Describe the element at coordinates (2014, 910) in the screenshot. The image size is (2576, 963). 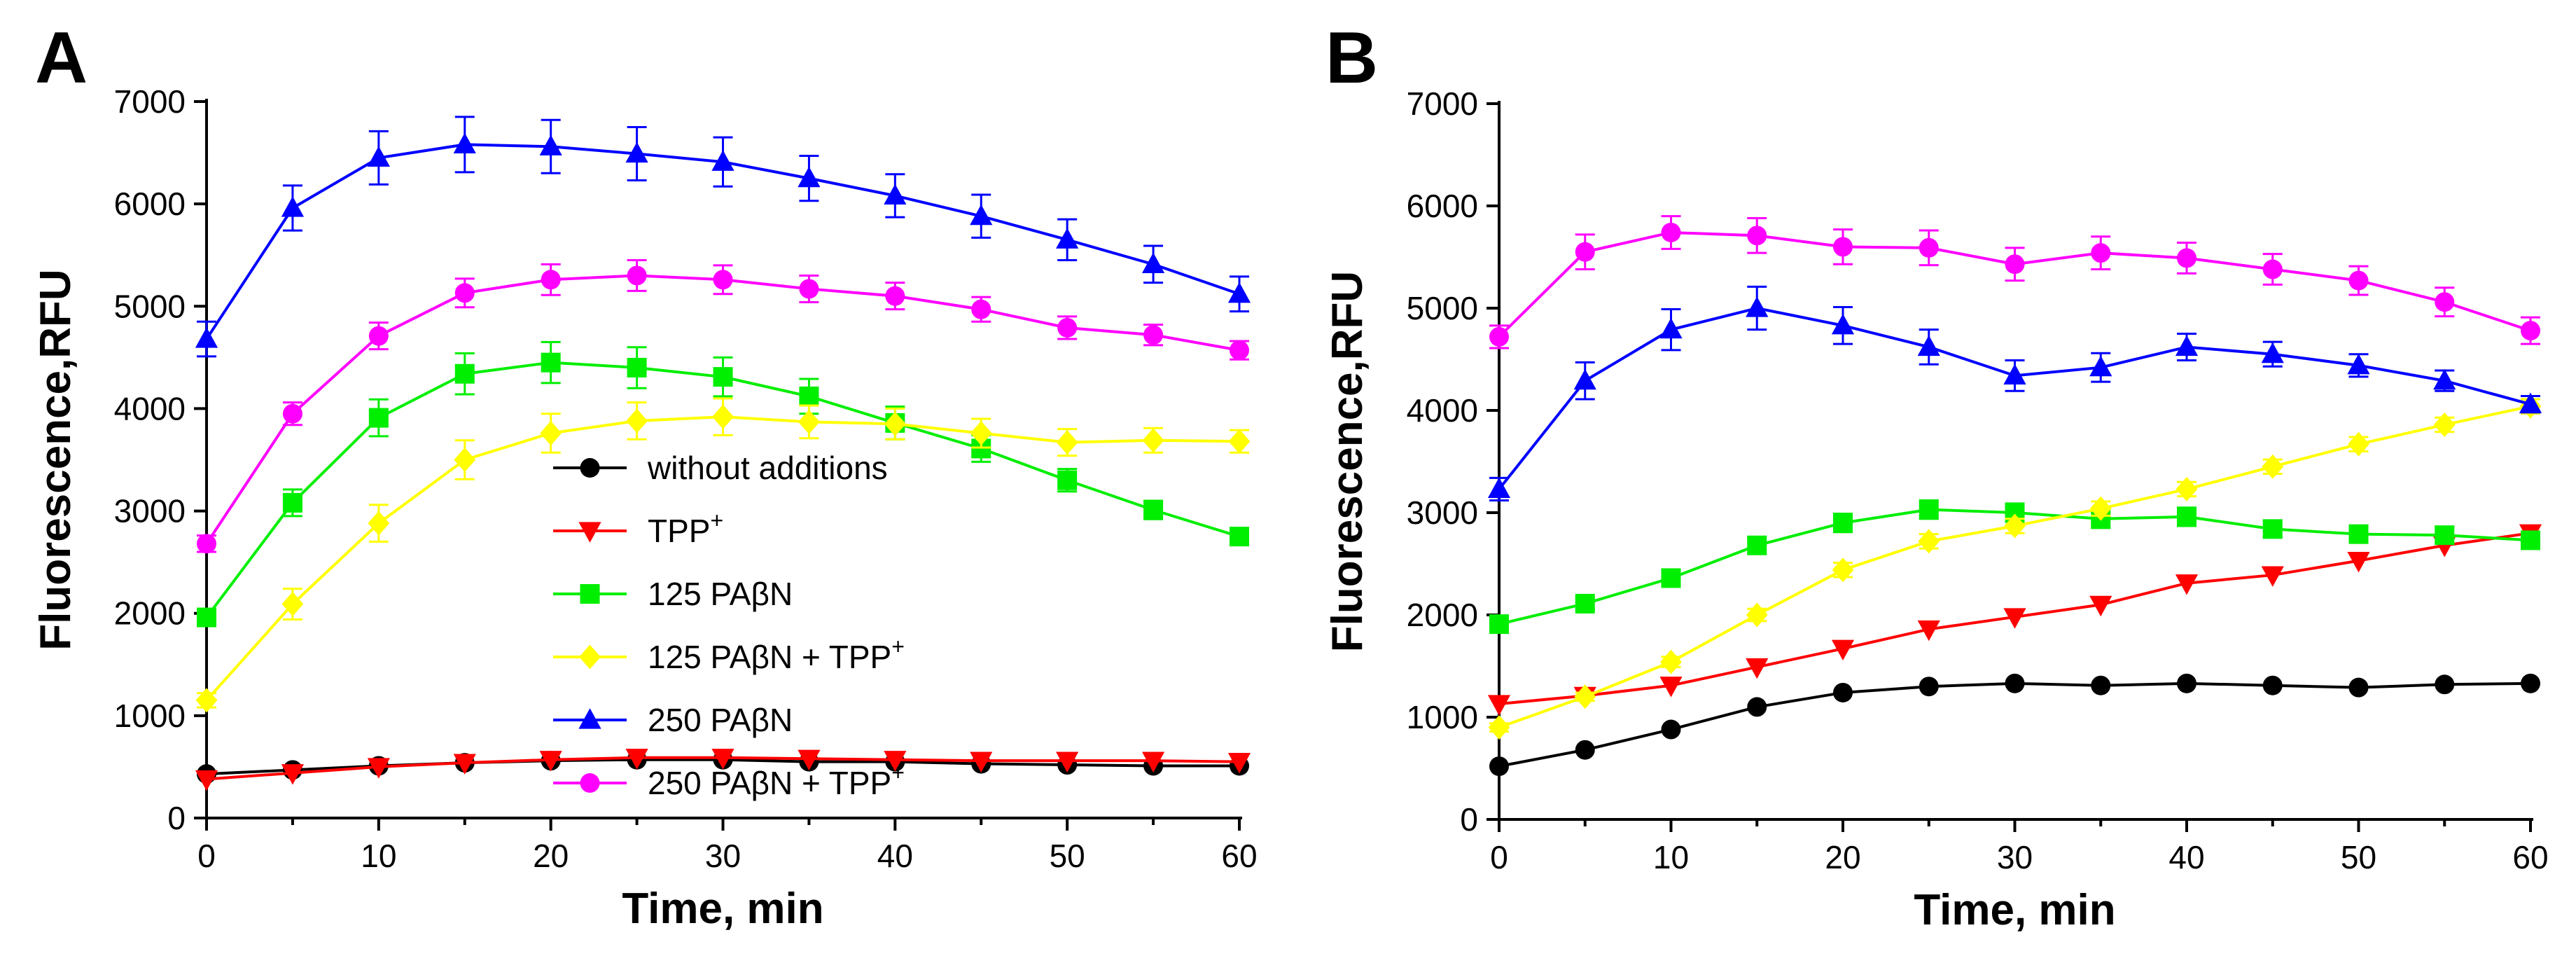
I see `x-axis-title: Time, min` at that location.